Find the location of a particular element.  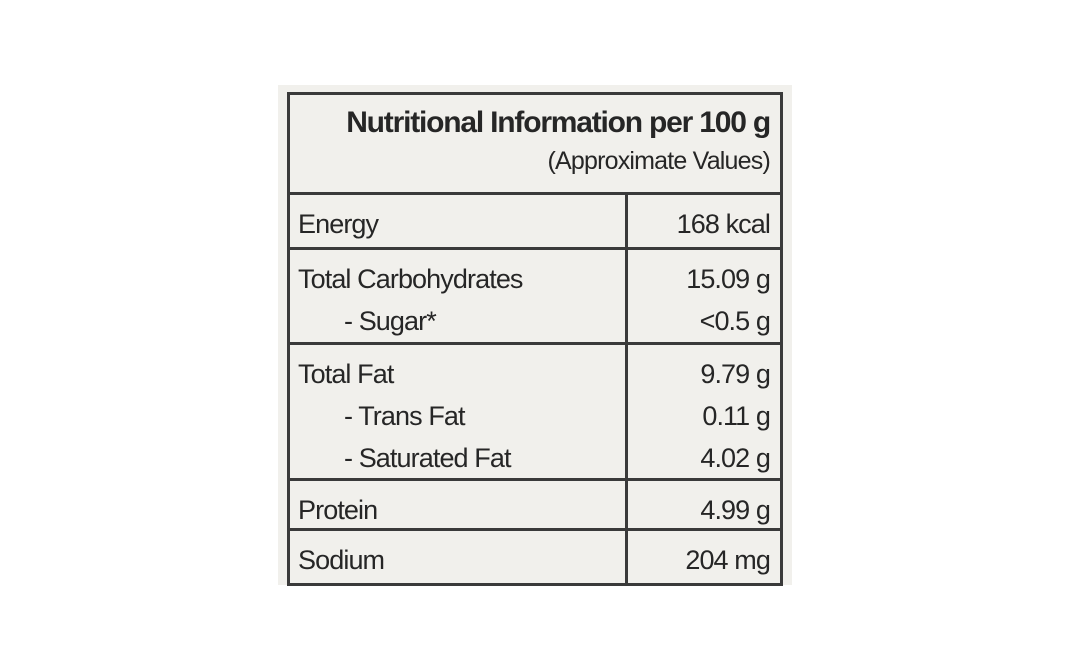

nutrient-cell: Sodium is located at coordinates (459, 557).